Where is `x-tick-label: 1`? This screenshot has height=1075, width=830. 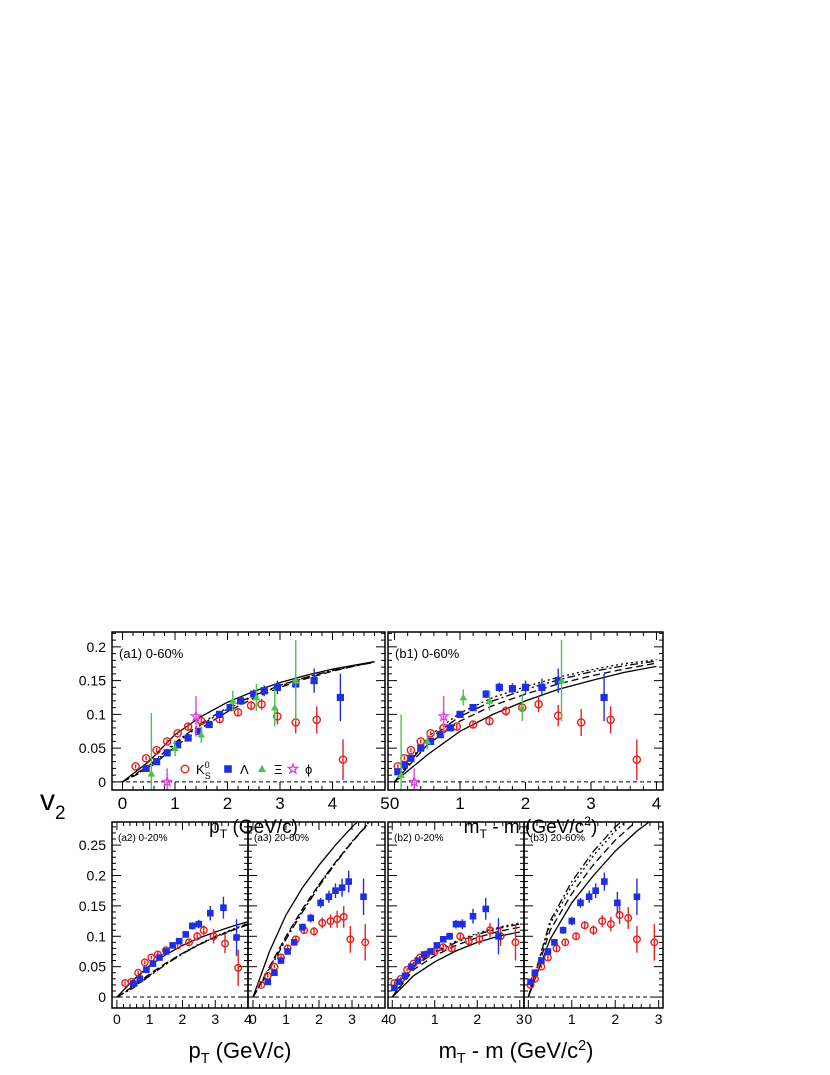 x-tick-label: 1 is located at coordinates (435, 1019).